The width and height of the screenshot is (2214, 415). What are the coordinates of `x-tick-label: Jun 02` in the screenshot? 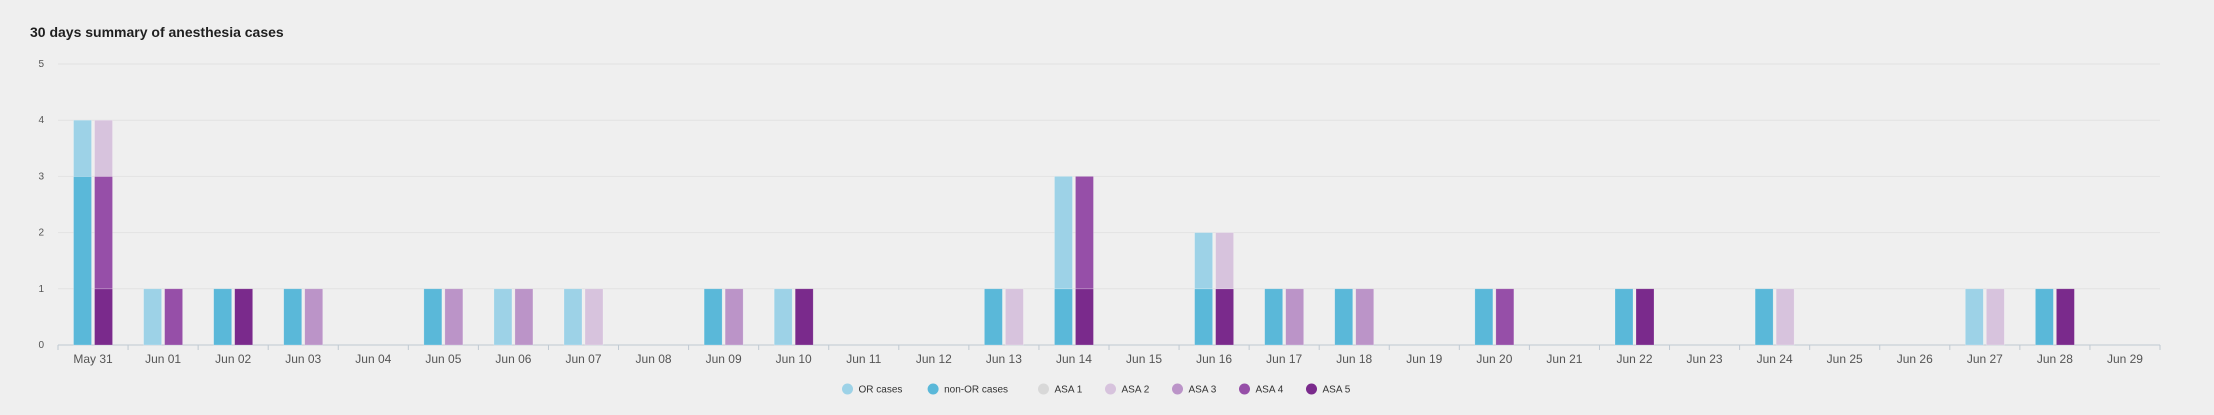 It's located at (233, 359).